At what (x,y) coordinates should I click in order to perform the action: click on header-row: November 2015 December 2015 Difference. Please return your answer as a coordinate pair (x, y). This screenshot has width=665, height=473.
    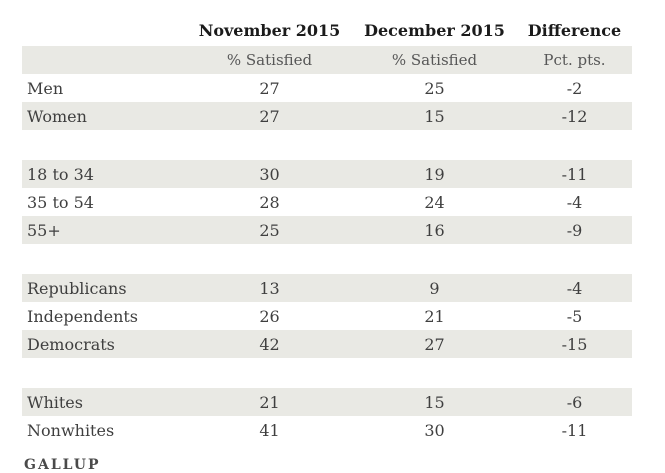
    Looking at the image, I should click on (327, 26).